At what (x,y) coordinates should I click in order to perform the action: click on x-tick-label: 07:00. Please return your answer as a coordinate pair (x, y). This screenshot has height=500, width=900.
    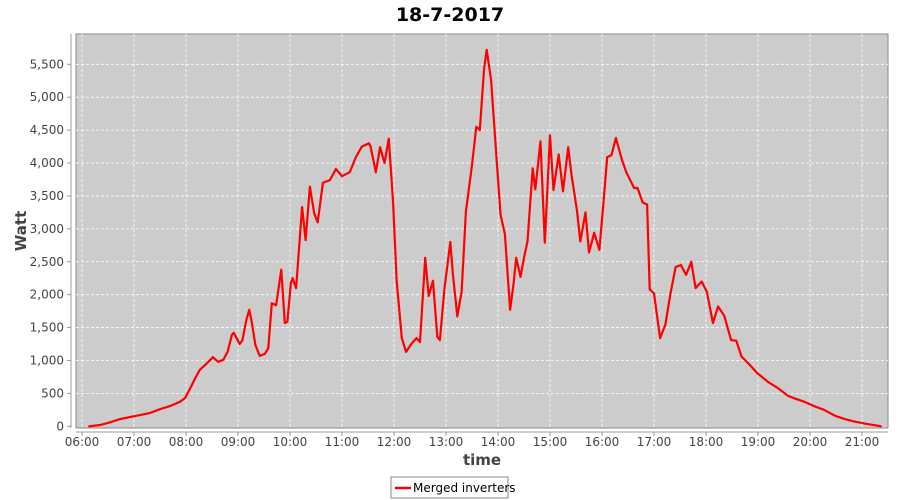
    Looking at the image, I should click on (134, 442).